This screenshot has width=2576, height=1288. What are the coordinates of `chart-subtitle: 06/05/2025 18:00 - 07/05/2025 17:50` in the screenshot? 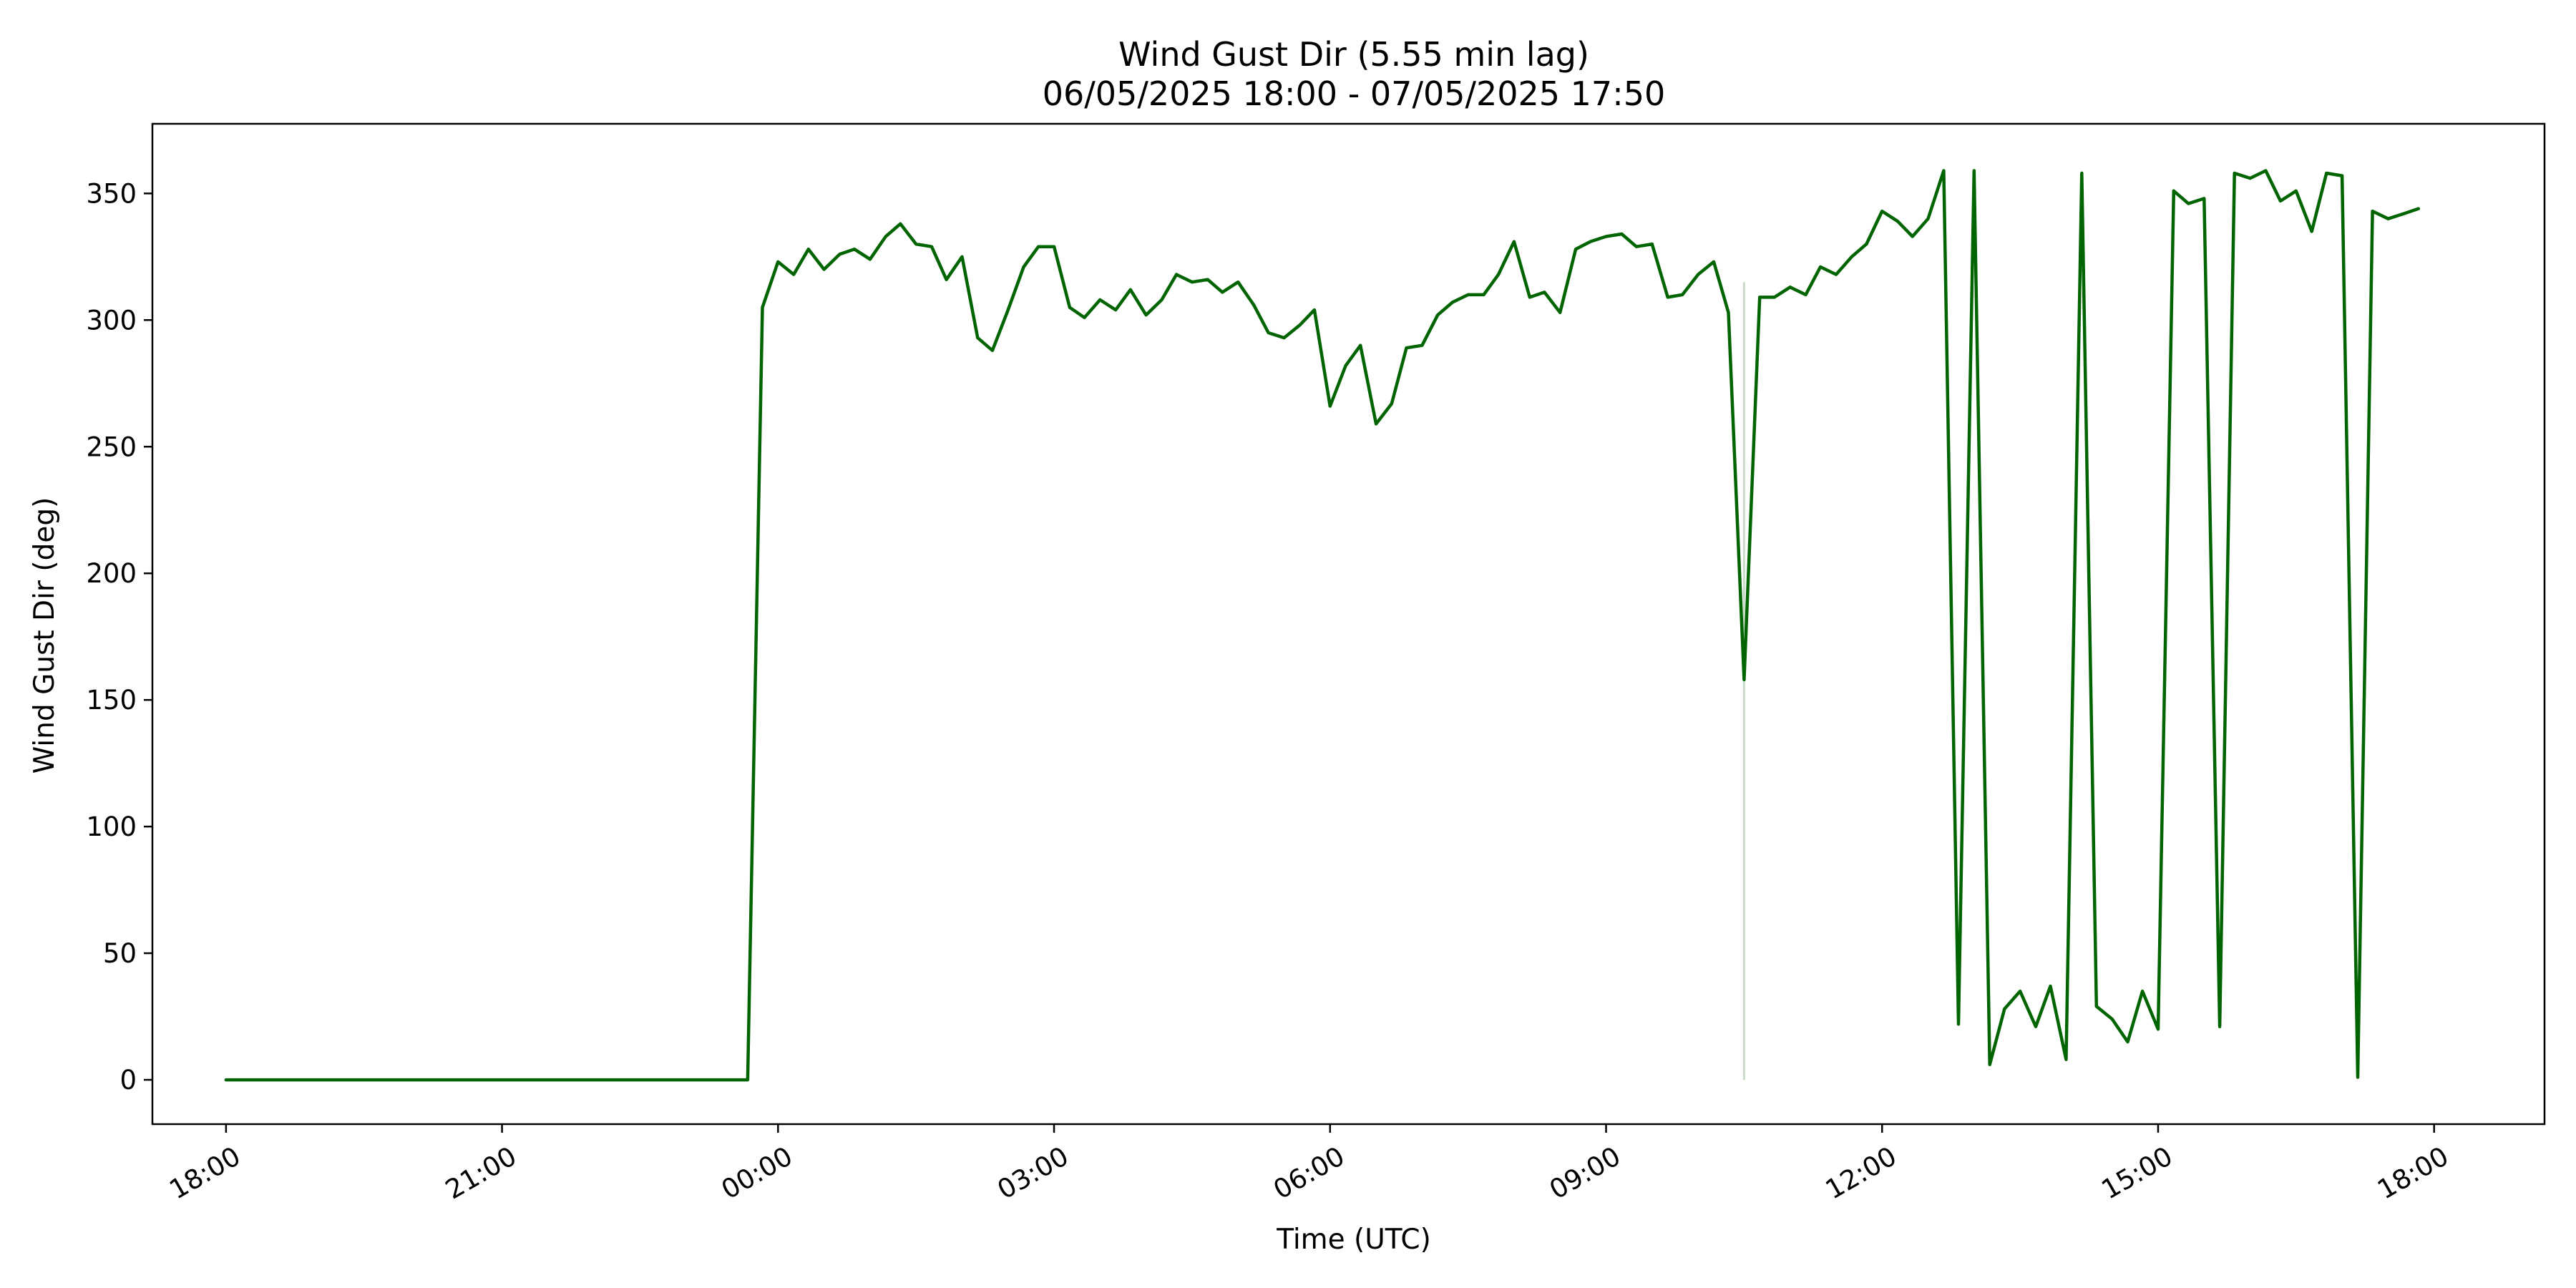 It's located at (1354, 93).